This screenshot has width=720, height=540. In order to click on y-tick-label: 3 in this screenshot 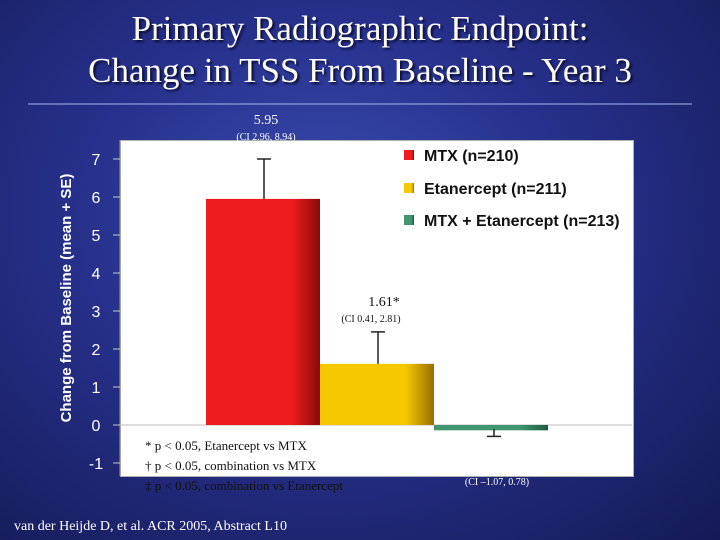, I will do `click(96, 312)`.